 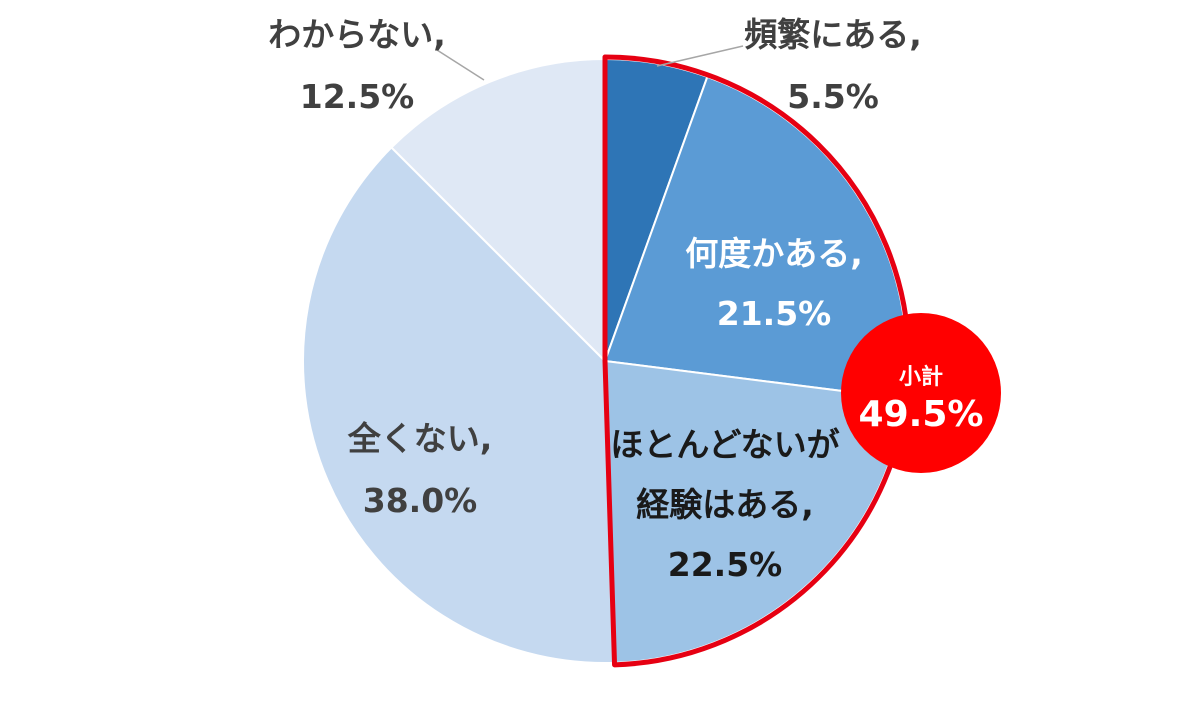 What do you see at coordinates (420, 438) in the screenshot?
I see `slice-label-never-name: 全くない,` at bounding box center [420, 438].